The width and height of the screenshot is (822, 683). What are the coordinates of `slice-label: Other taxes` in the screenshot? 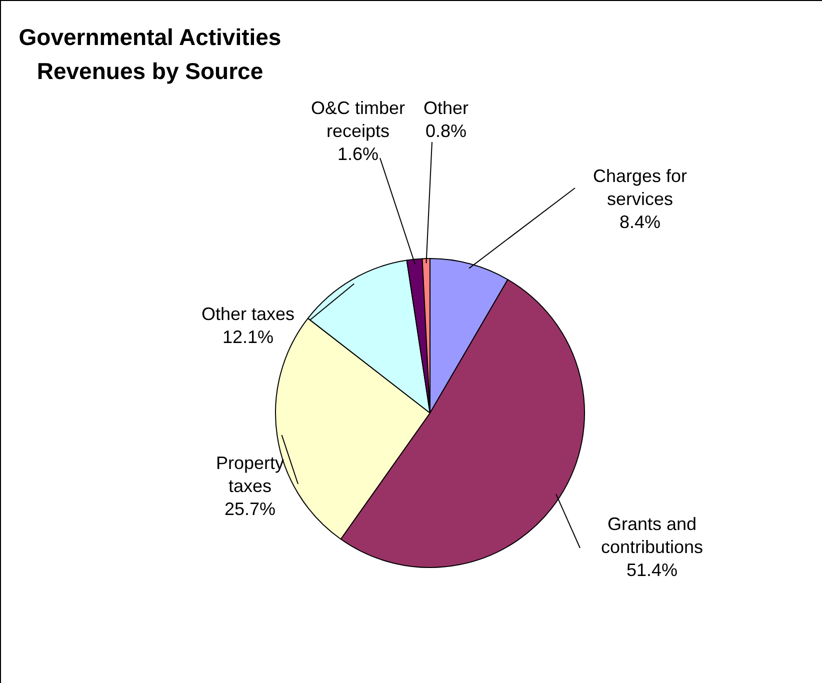 It's located at (248, 314).